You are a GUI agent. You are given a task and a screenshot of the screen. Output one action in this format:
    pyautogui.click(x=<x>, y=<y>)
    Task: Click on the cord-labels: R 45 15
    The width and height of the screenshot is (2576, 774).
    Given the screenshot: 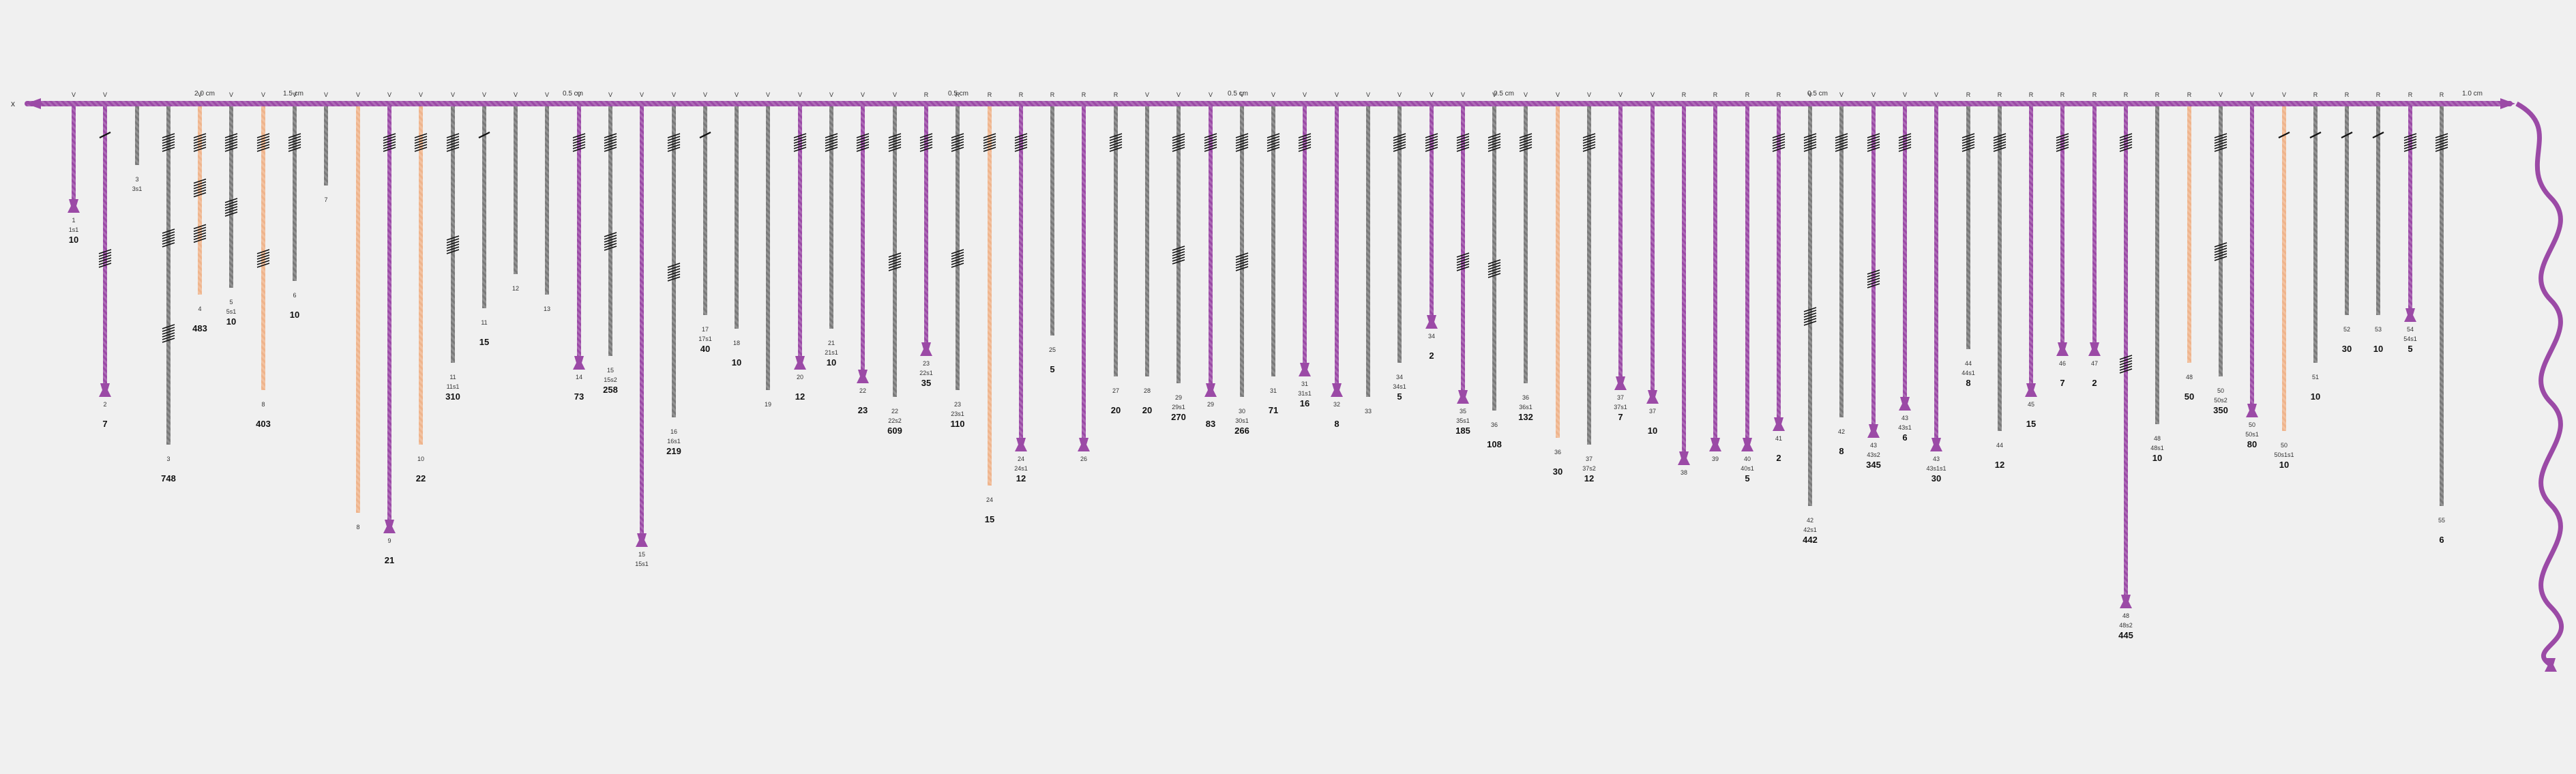 What is the action you would take?
    pyautogui.click(x=2031, y=260)
    